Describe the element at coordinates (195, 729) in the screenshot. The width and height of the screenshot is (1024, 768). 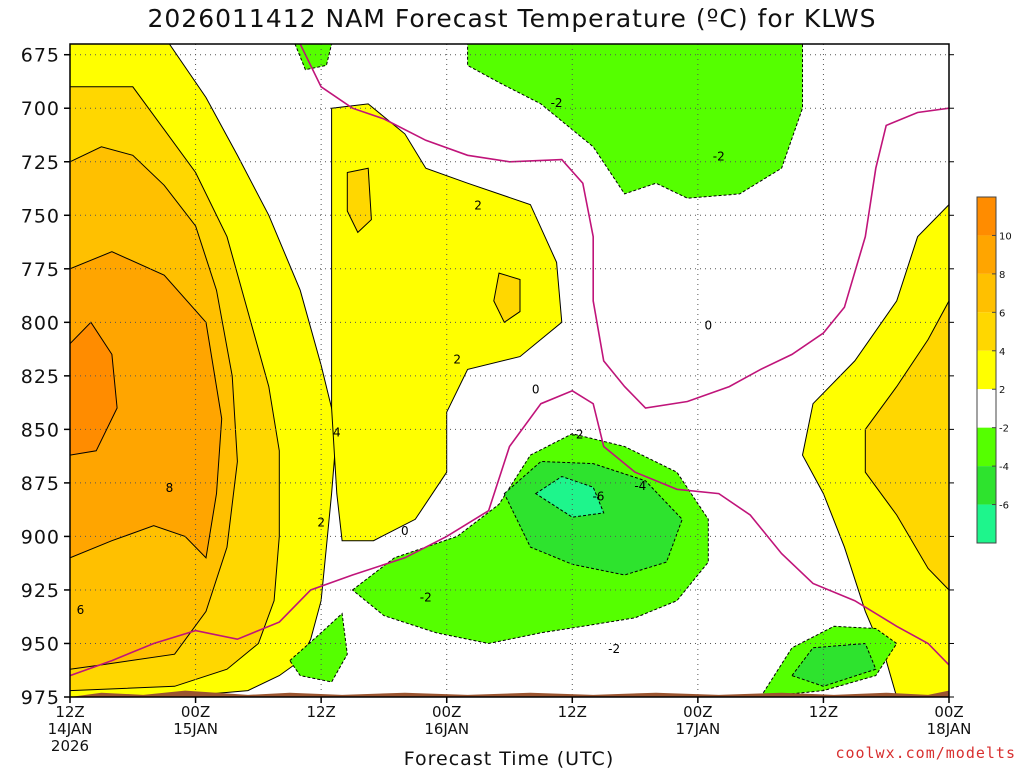
I see `x-tick-label: 15JAN` at that location.